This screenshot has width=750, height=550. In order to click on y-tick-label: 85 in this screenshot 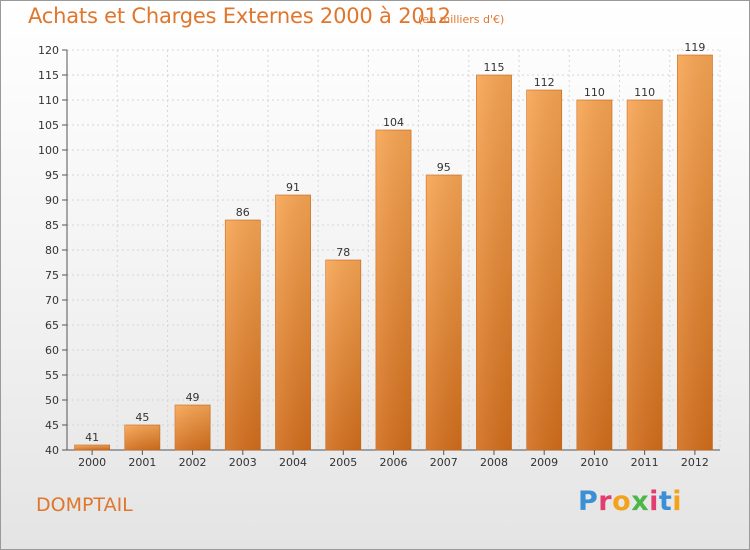, I will do `click(52, 225)`.